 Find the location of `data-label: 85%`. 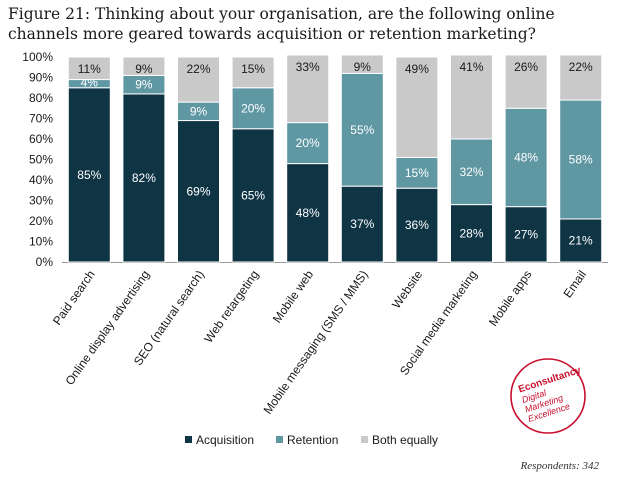

data-label: 85% is located at coordinates (89, 175).